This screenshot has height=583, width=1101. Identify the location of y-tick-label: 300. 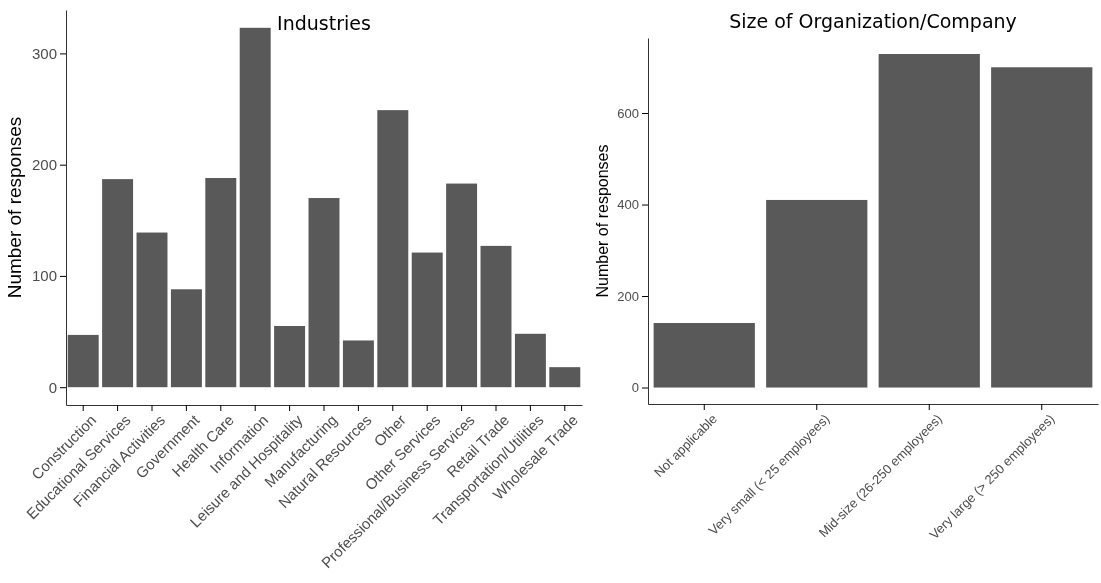
(44, 53).